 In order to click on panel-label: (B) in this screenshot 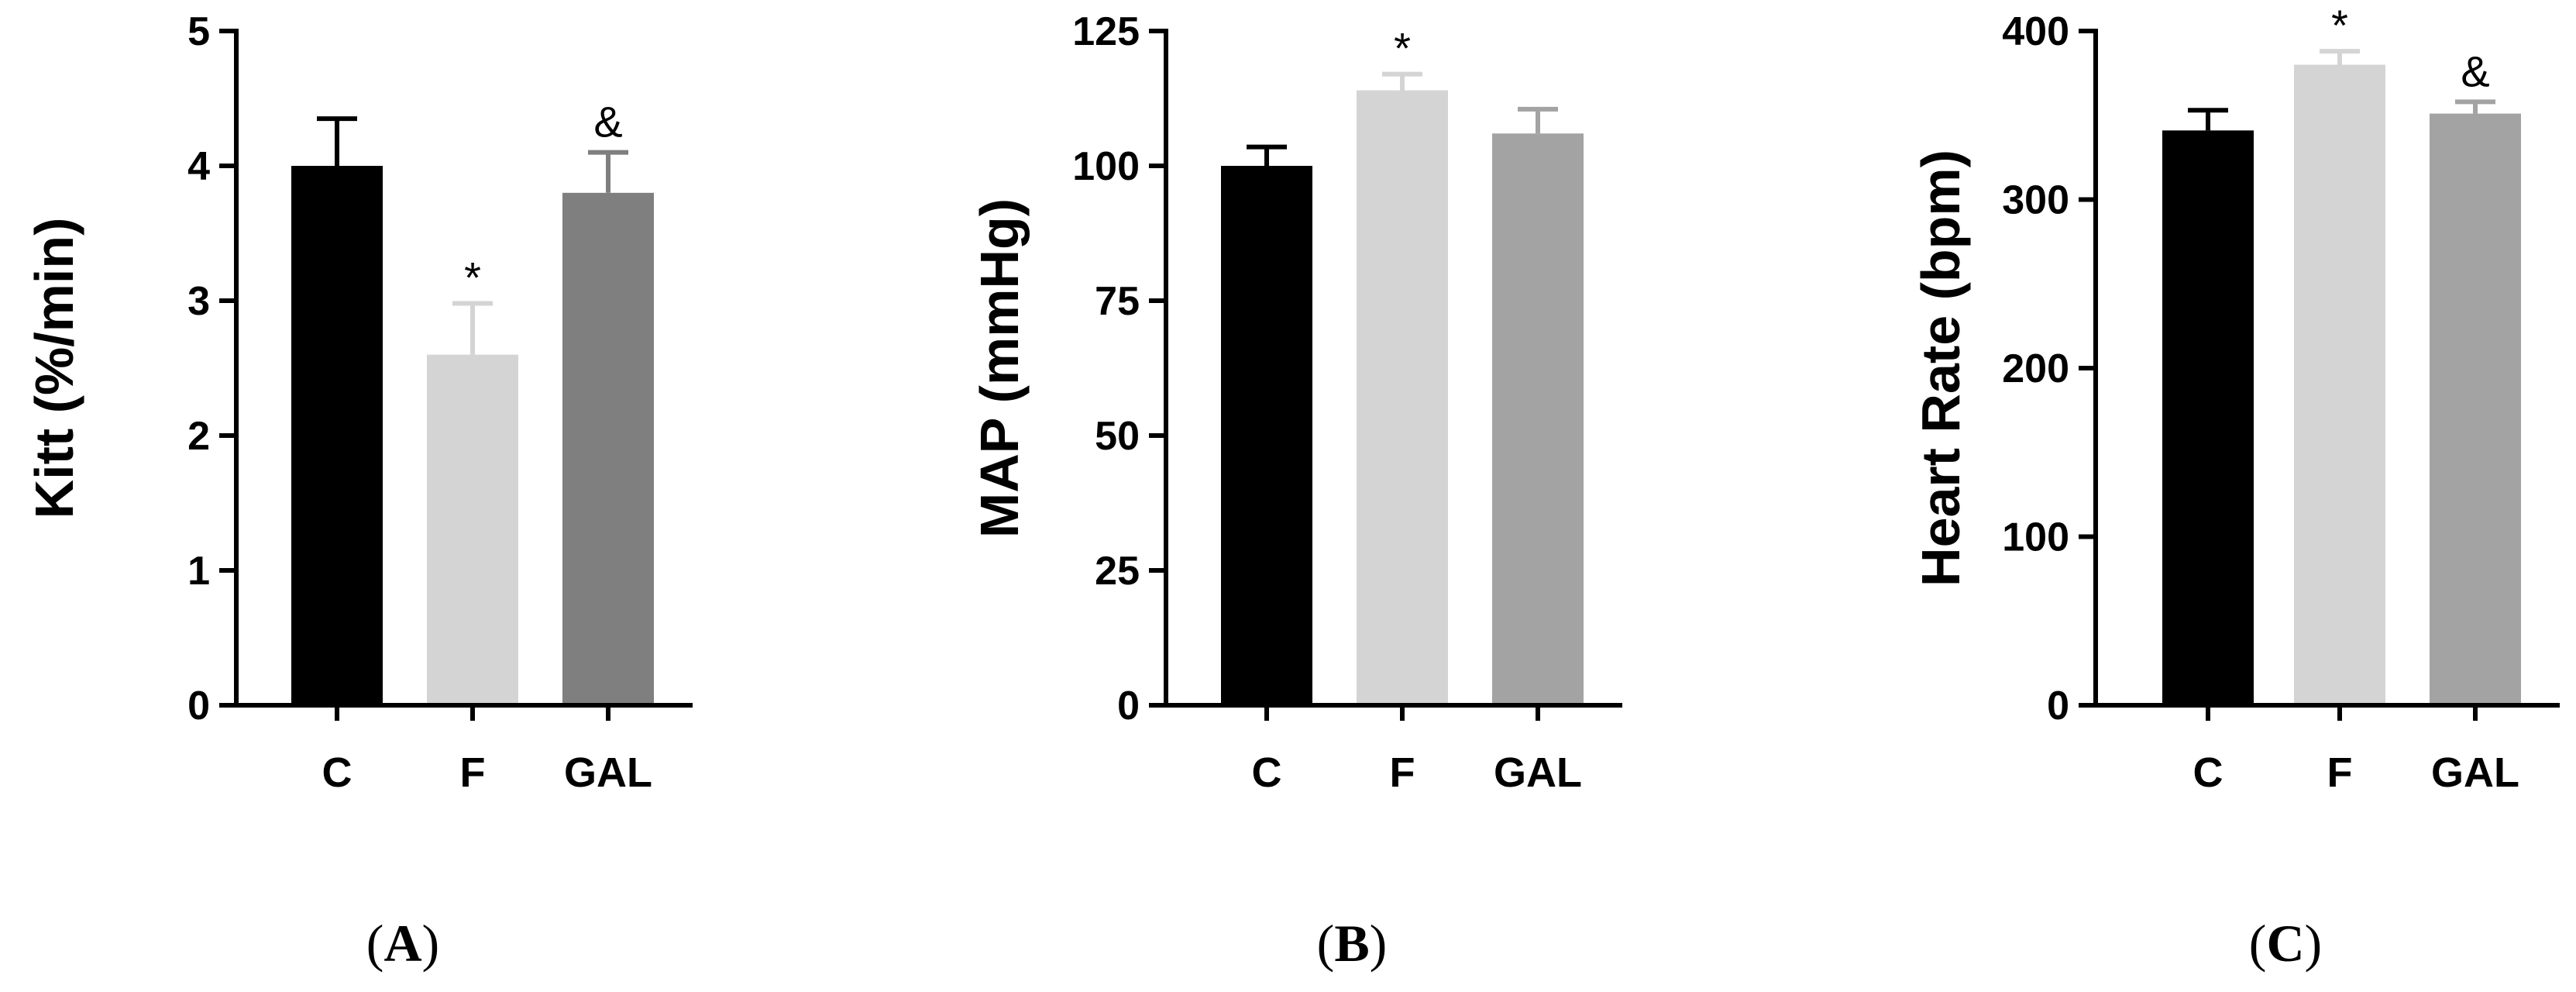, I will do `click(1352, 944)`.